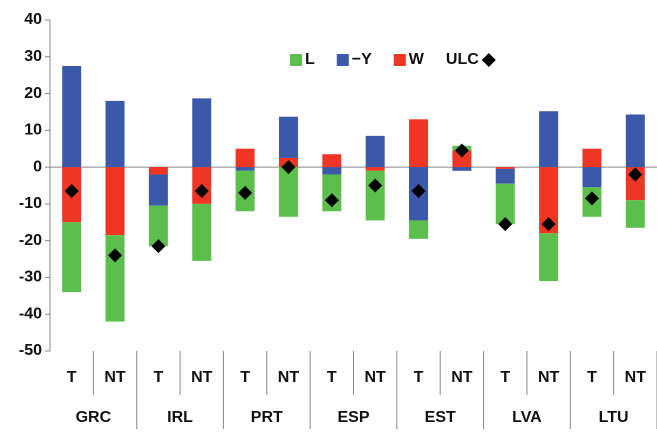 This screenshot has width=657, height=434. I want to click on group-label: LTU, so click(614, 417).